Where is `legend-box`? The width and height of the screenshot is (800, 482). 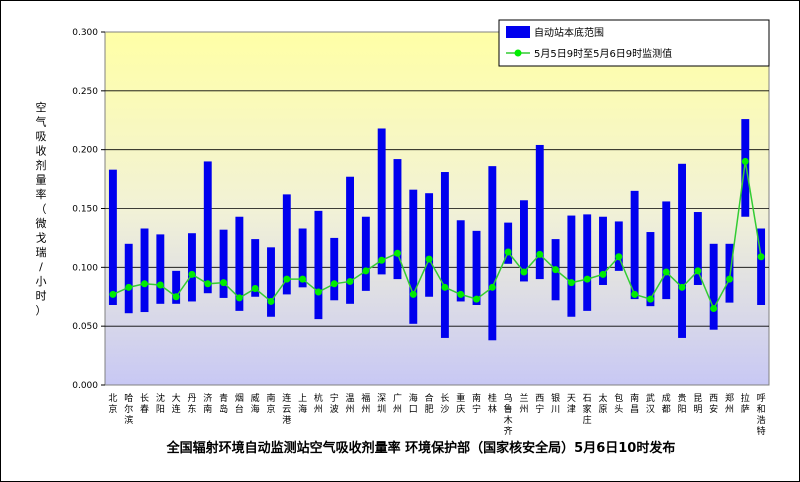 legend-box is located at coordinates (634, 43).